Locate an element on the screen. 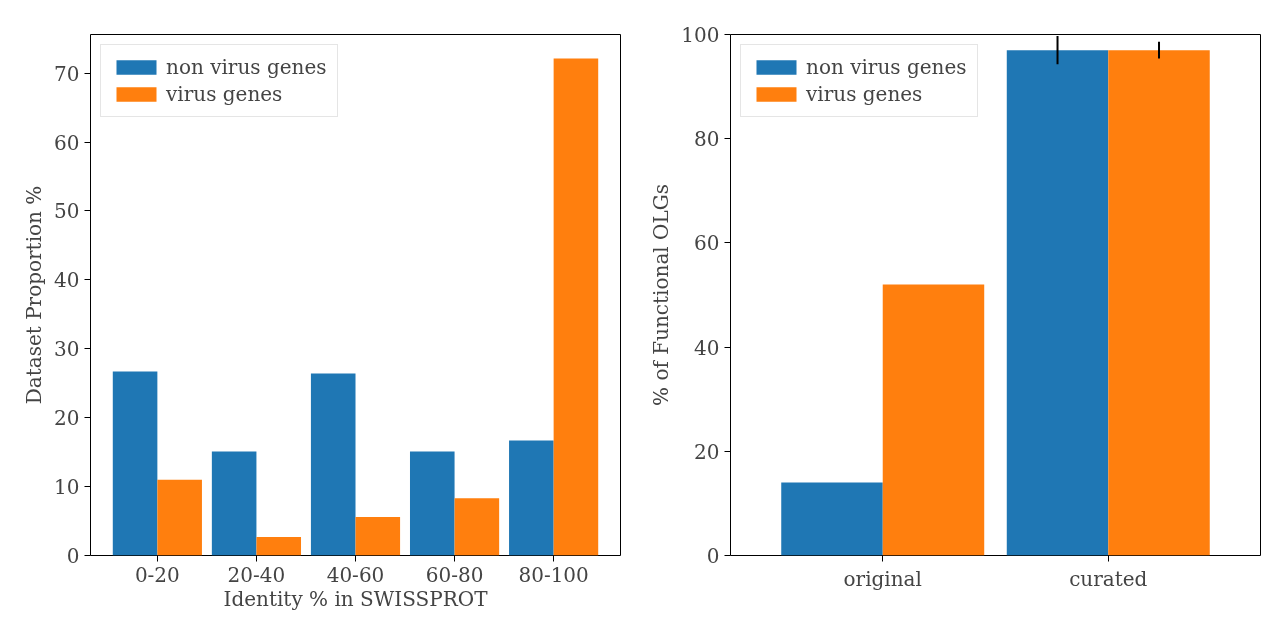 Image resolution: width=1287 pixels, height=621 pixels. x-axis-title: Identity % in SWISSPROT is located at coordinates (356, 598).